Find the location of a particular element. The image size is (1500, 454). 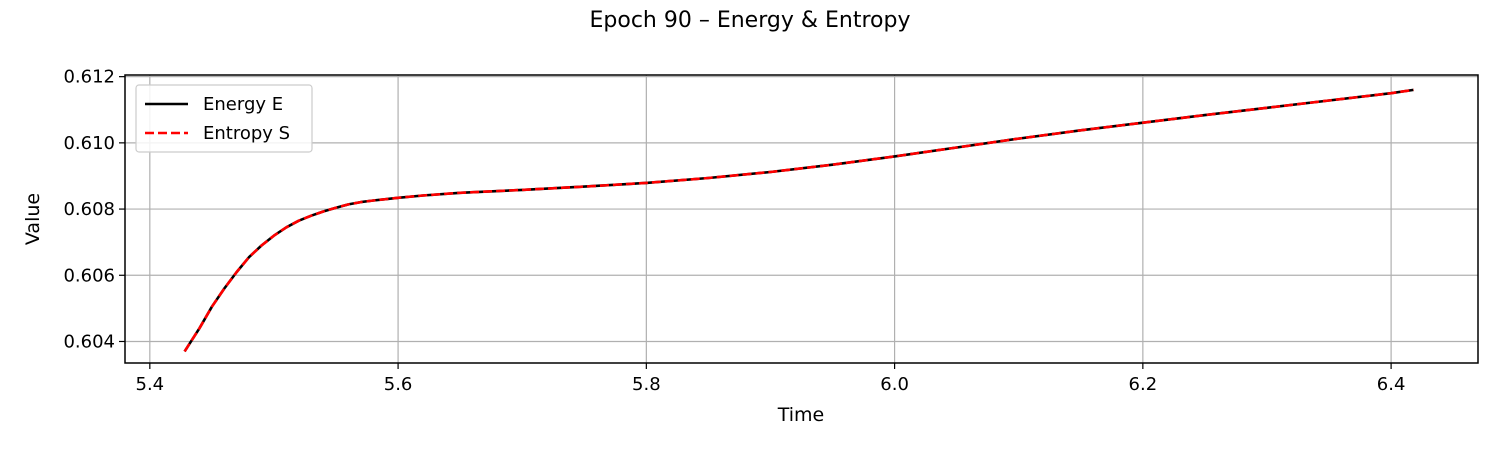

x-tick-label: 6.4 is located at coordinates (1391, 384).